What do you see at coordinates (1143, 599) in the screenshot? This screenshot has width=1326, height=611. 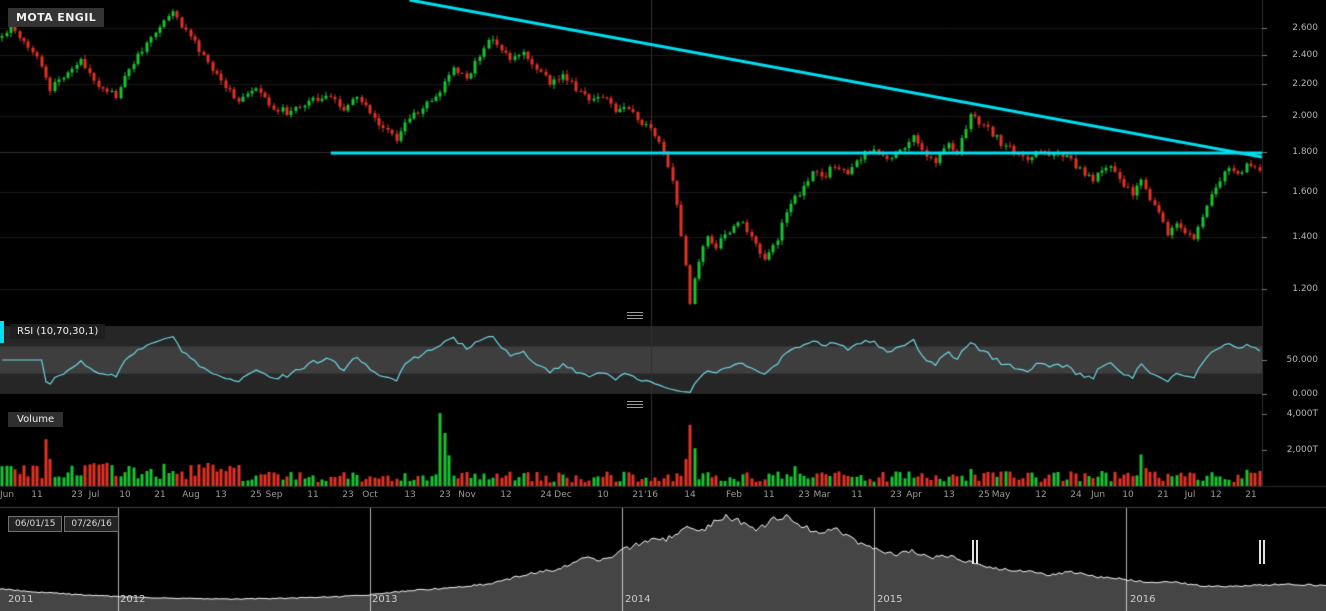 I see `year-label: 2016` at bounding box center [1143, 599].